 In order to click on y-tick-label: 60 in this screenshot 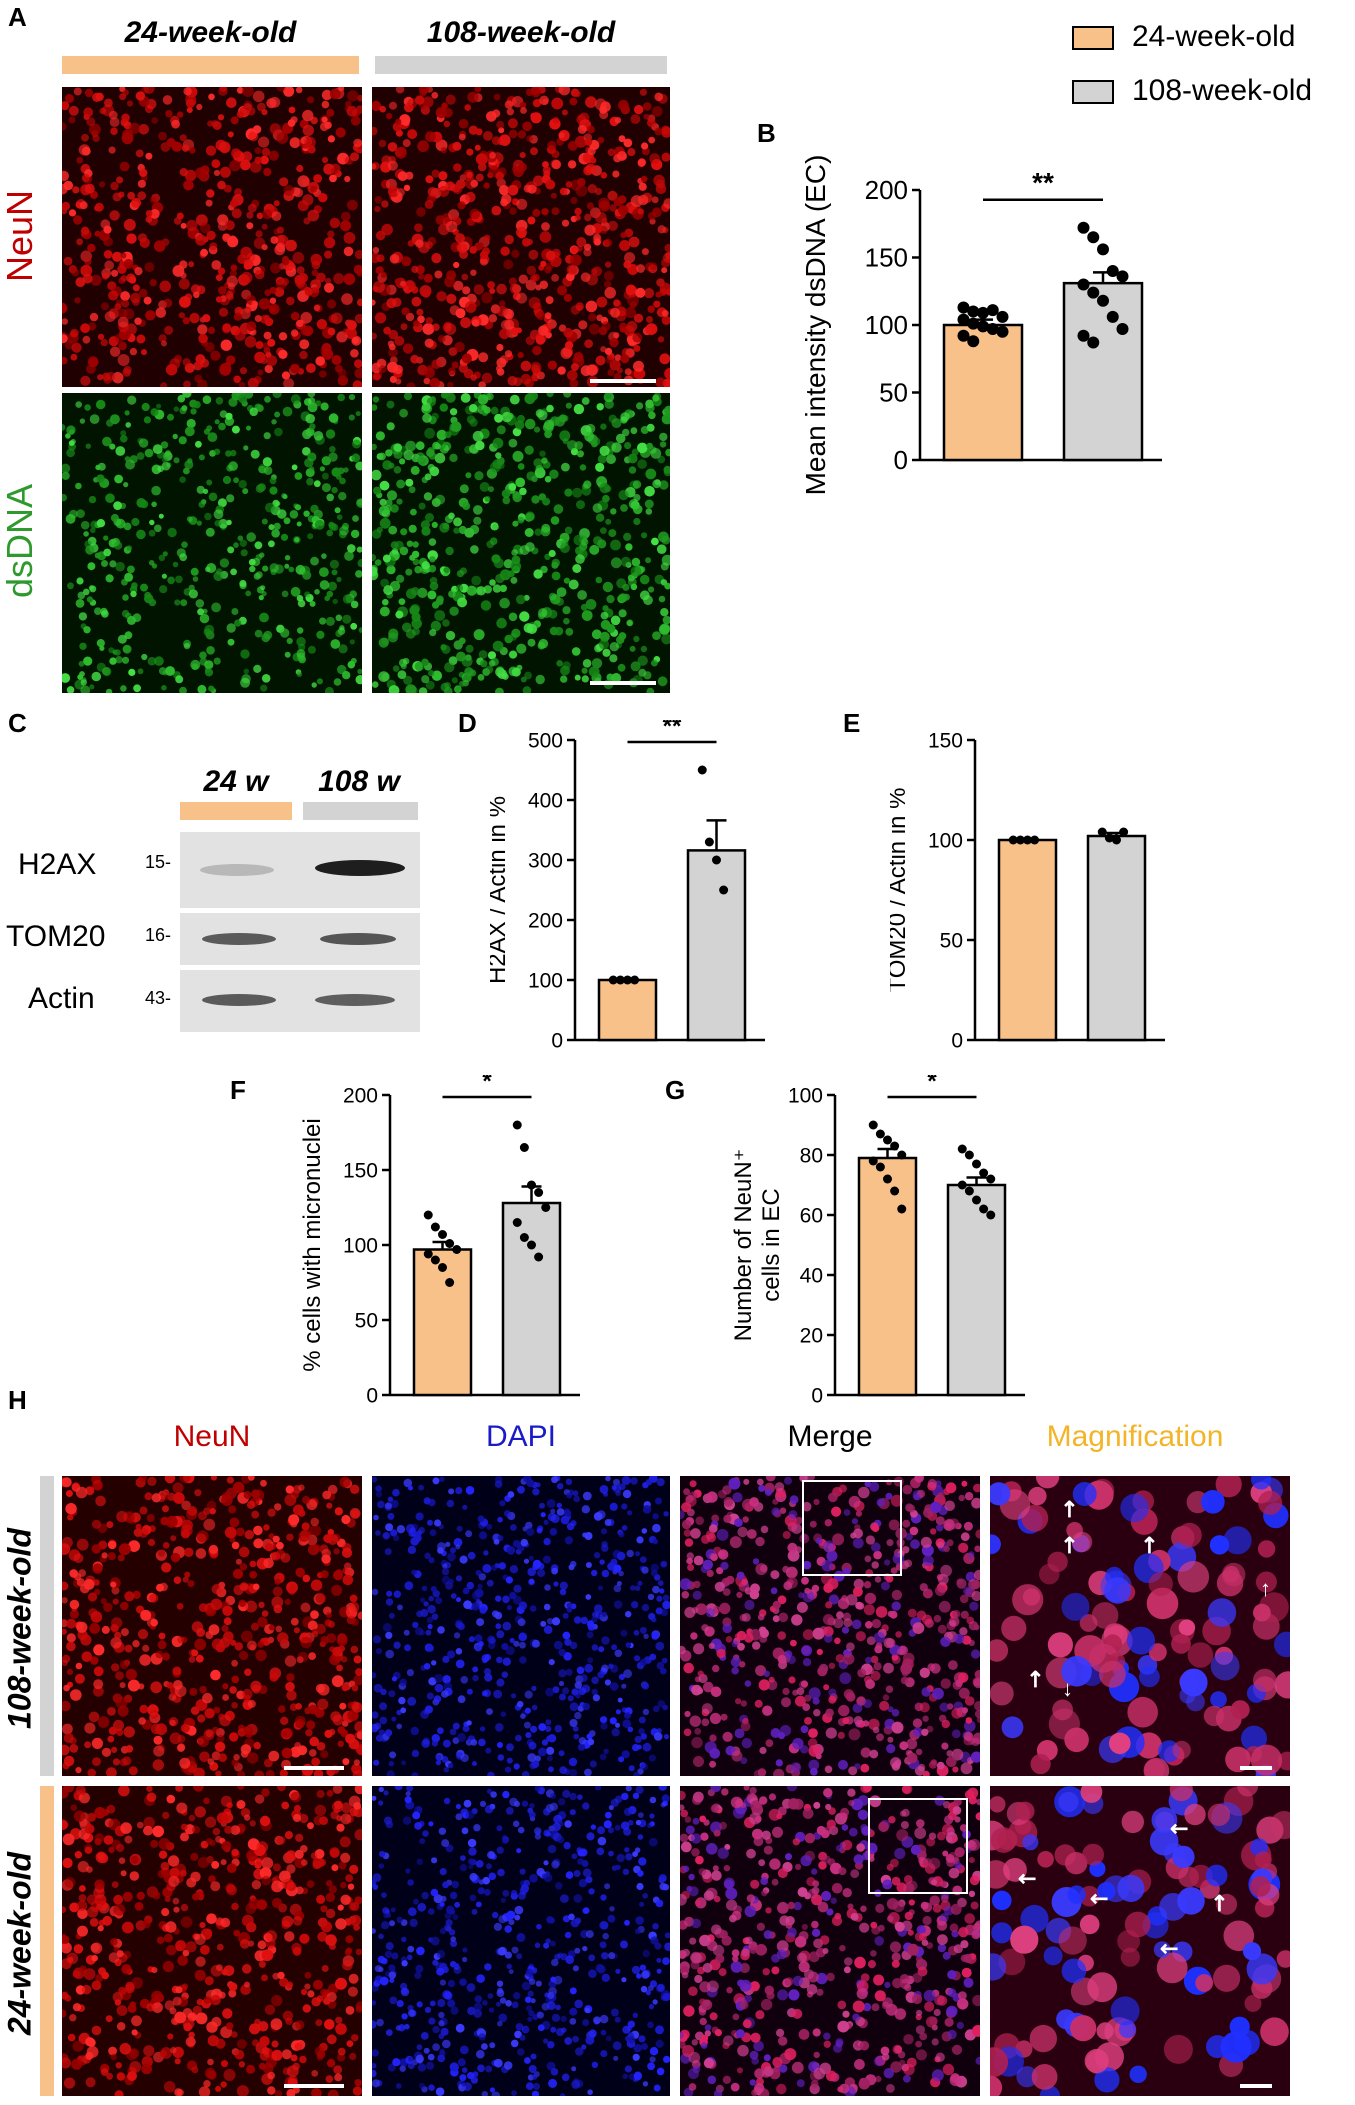, I will do `click(811, 1215)`.